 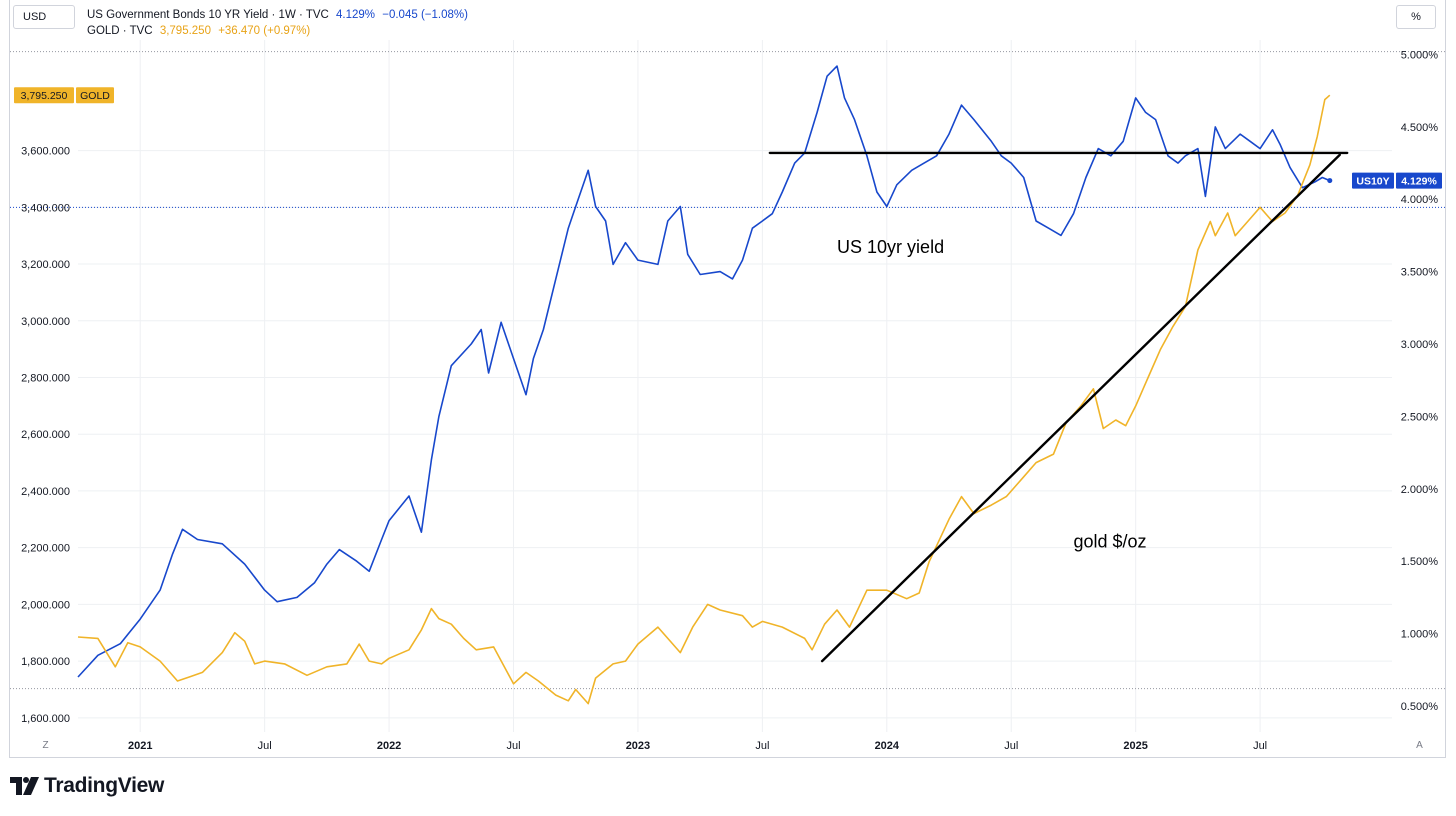 What do you see at coordinates (1135, 746) in the screenshot?
I see `x-axis-tick-label: 2025` at bounding box center [1135, 746].